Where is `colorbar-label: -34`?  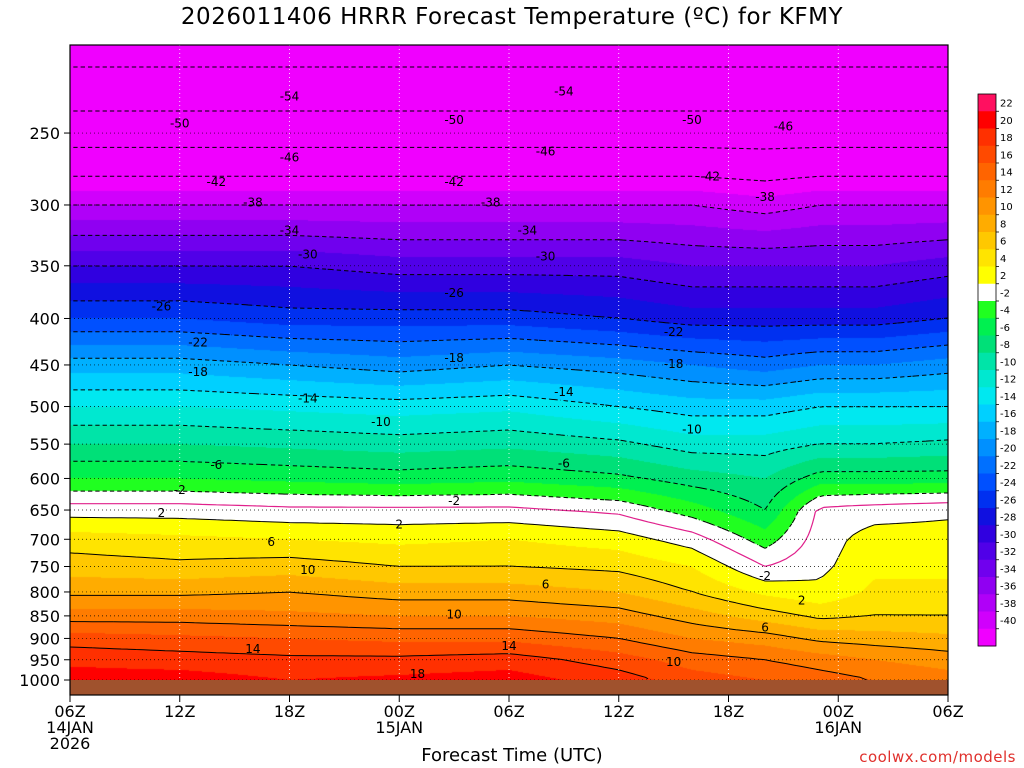
colorbar-label: -34 is located at coordinates (1008, 569).